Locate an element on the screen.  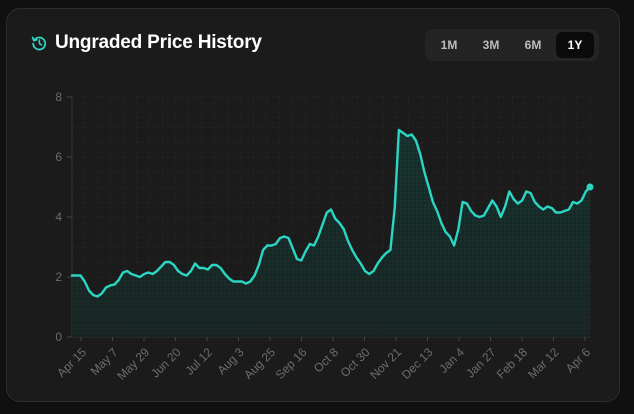
card-header: Ungraded Price History is located at coordinates (146, 43).